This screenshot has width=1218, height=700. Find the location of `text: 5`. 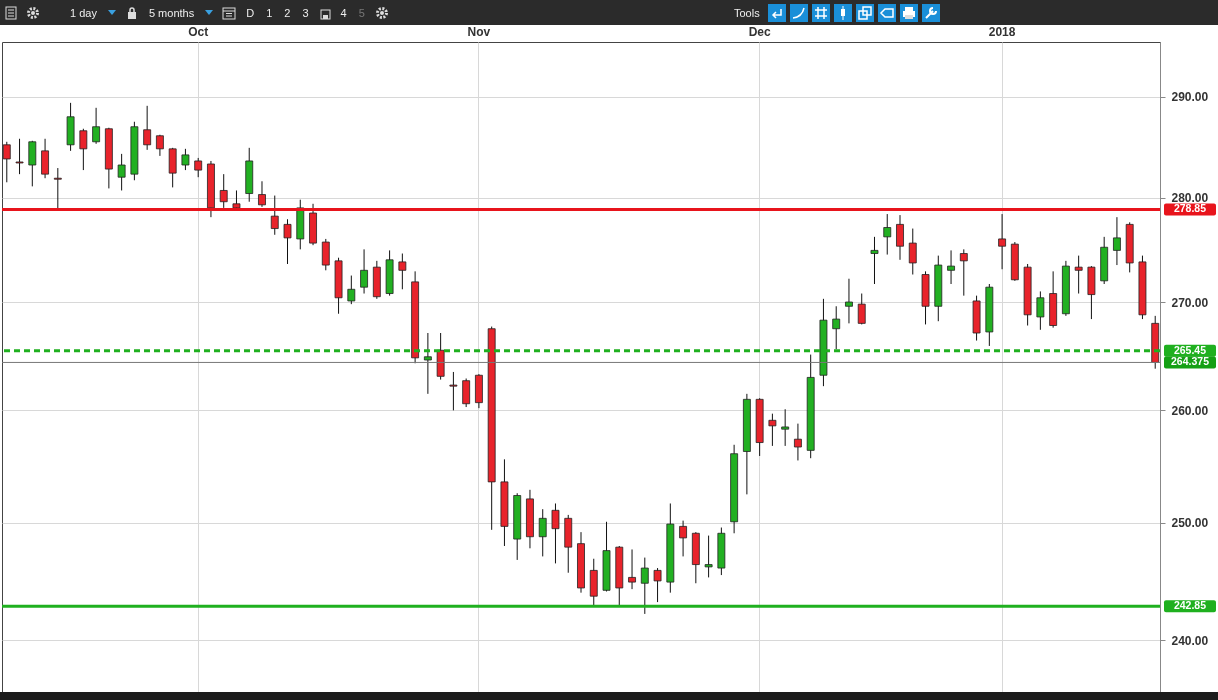

text: 5 is located at coordinates (361, 12).